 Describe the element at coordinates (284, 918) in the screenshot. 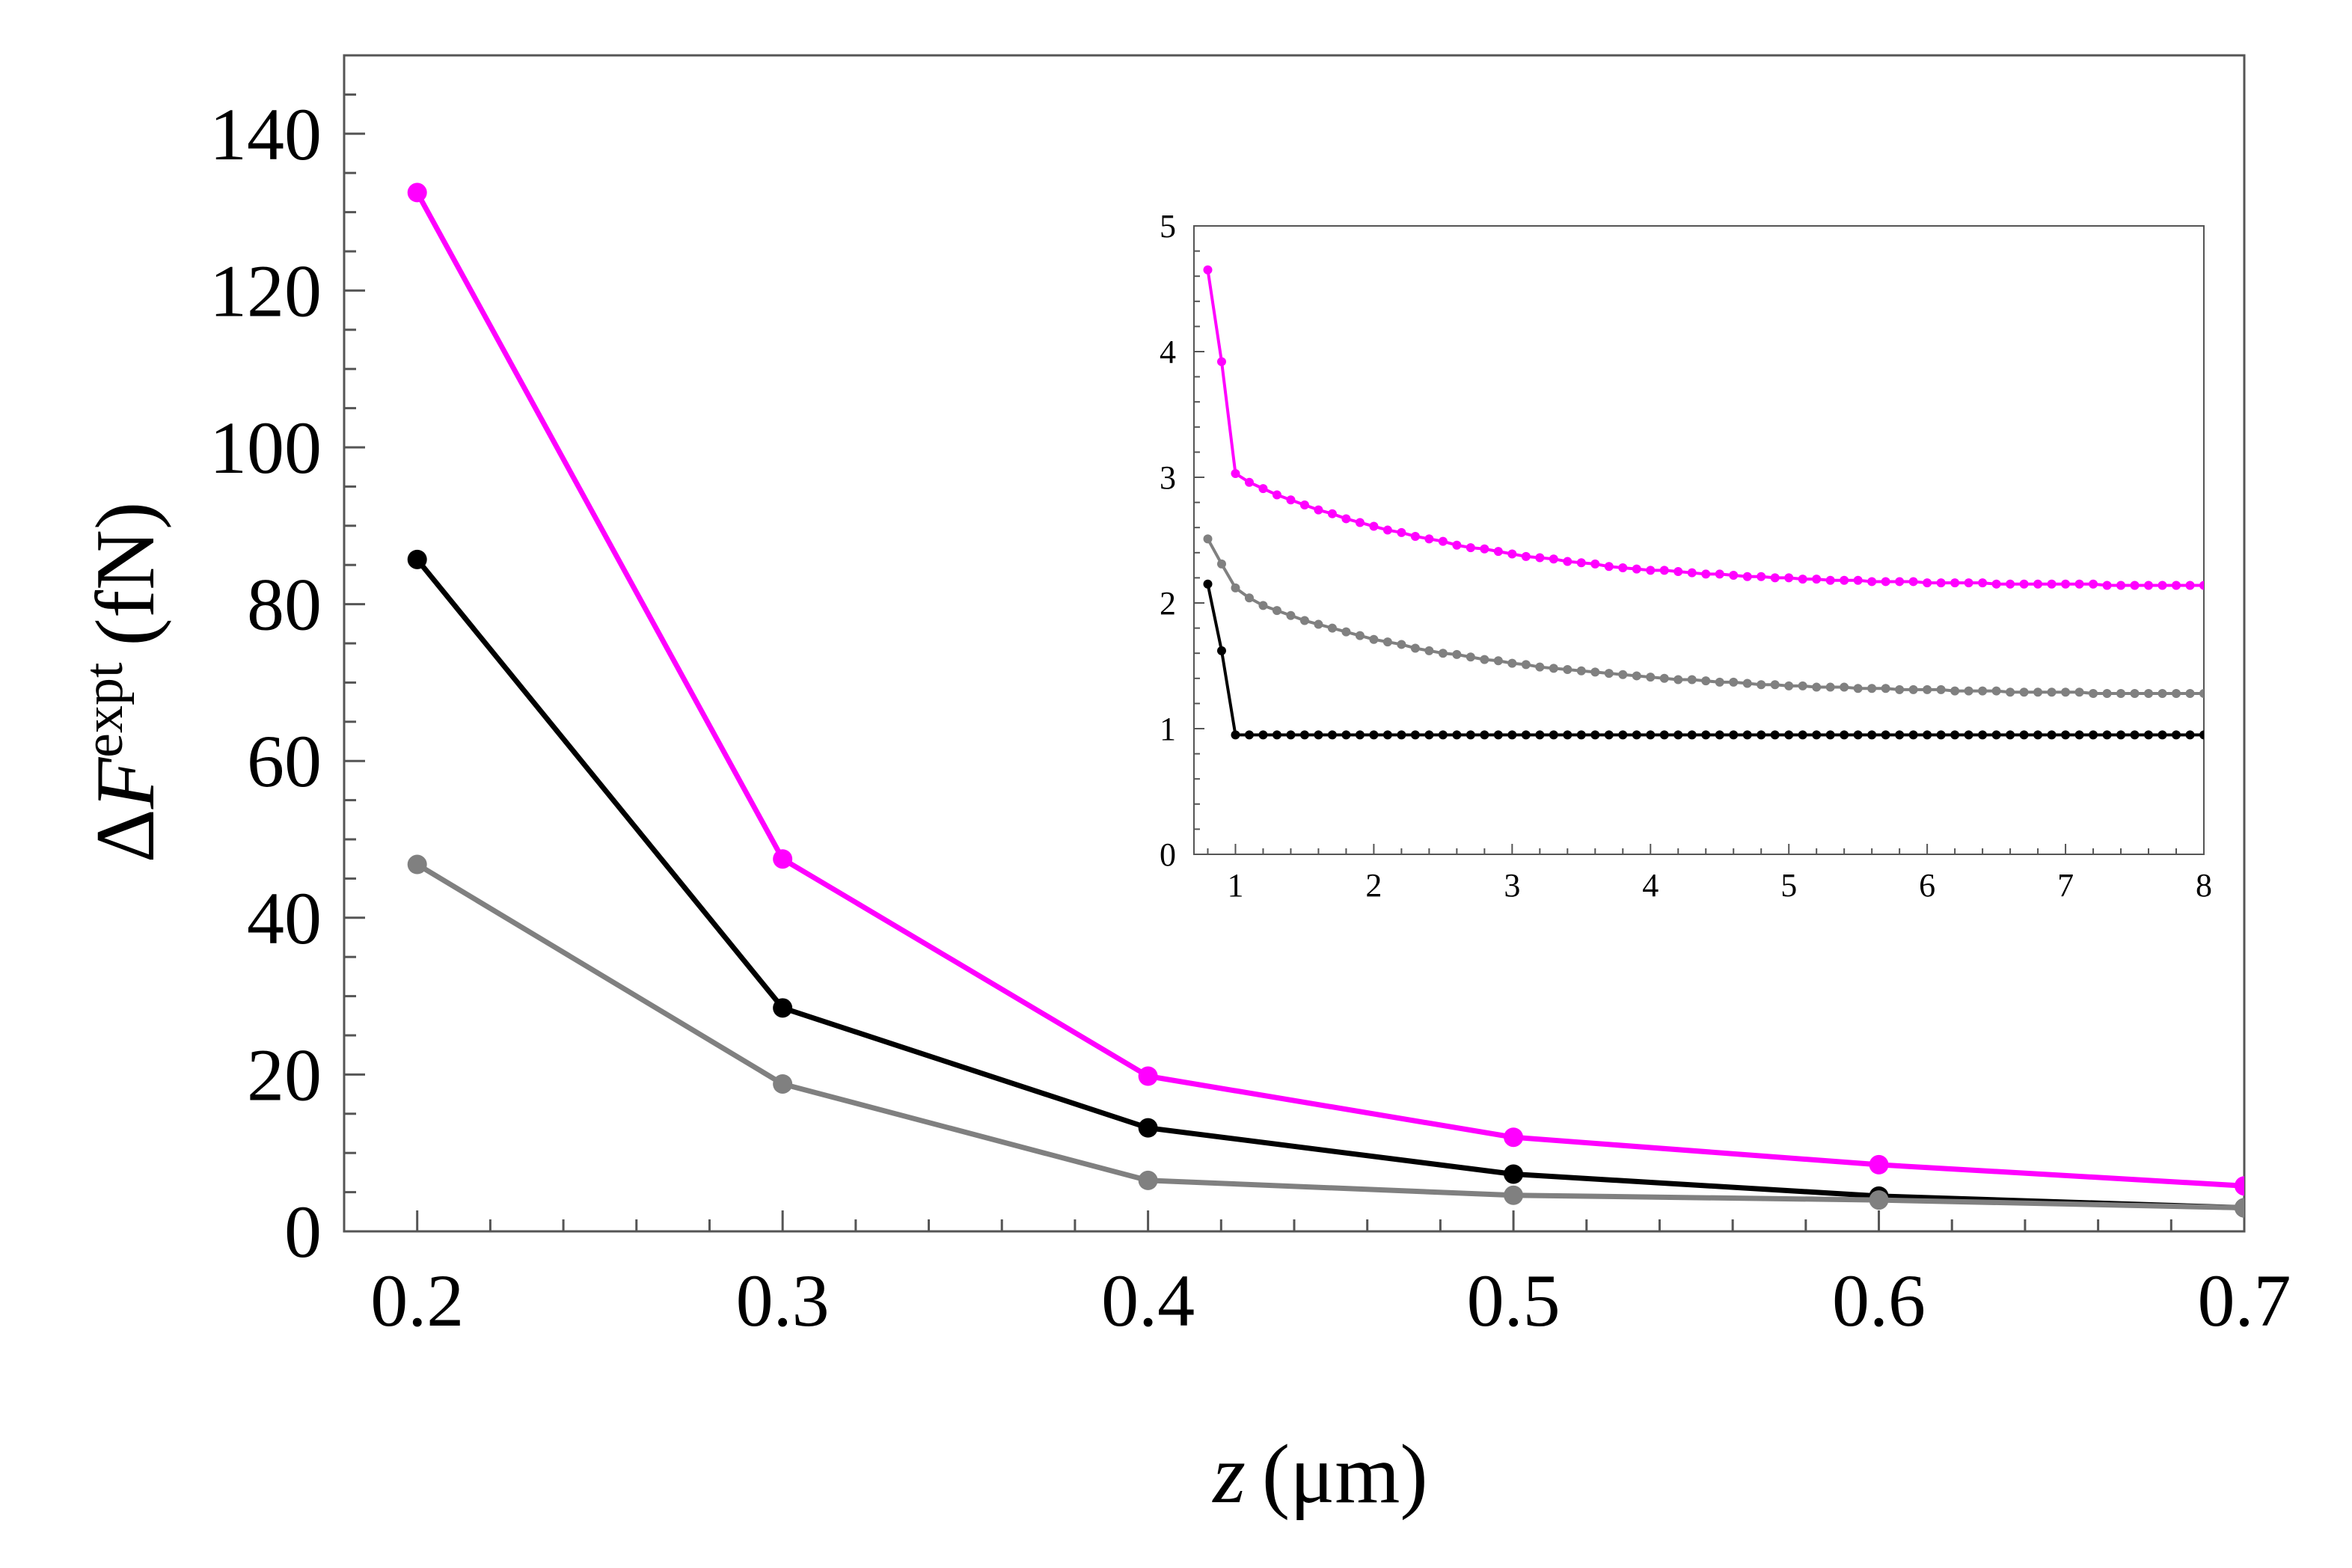

I see `main-y-tick-label: 40` at that location.